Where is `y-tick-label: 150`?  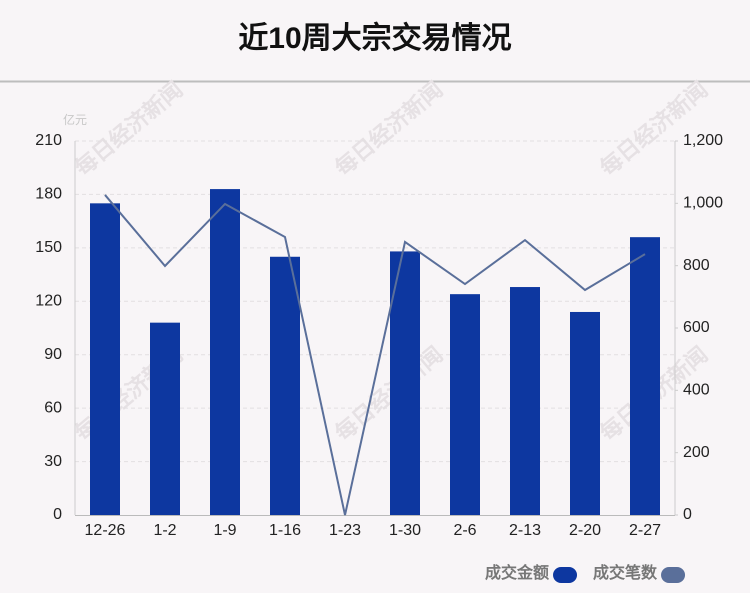 y-tick-label: 150 is located at coordinates (48, 247).